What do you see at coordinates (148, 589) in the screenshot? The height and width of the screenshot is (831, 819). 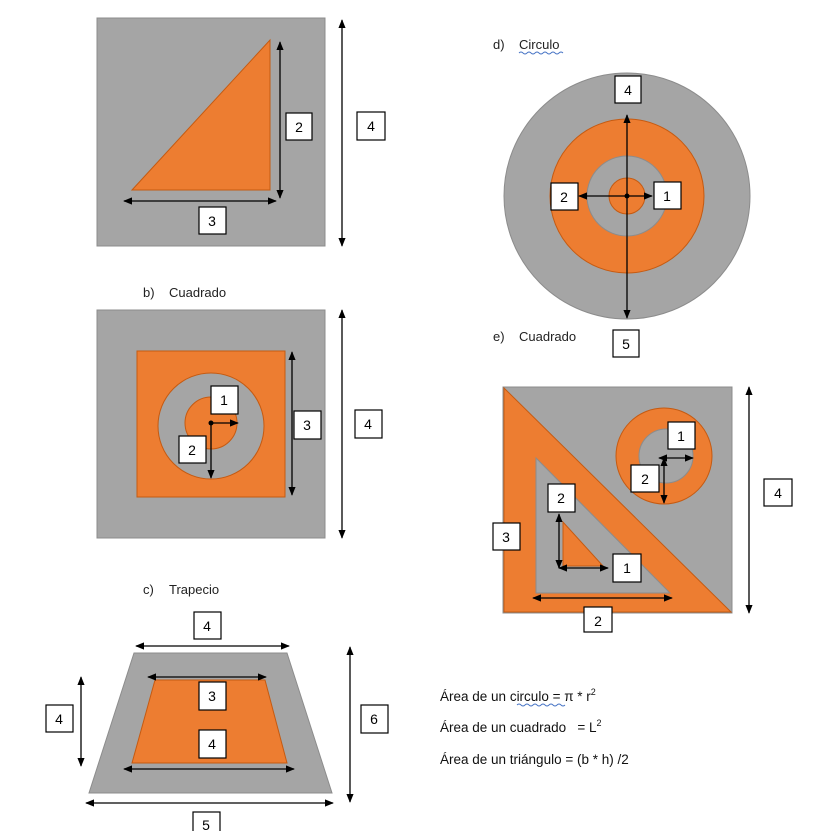 I see `caption-letter: c)` at bounding box center [148, 589].